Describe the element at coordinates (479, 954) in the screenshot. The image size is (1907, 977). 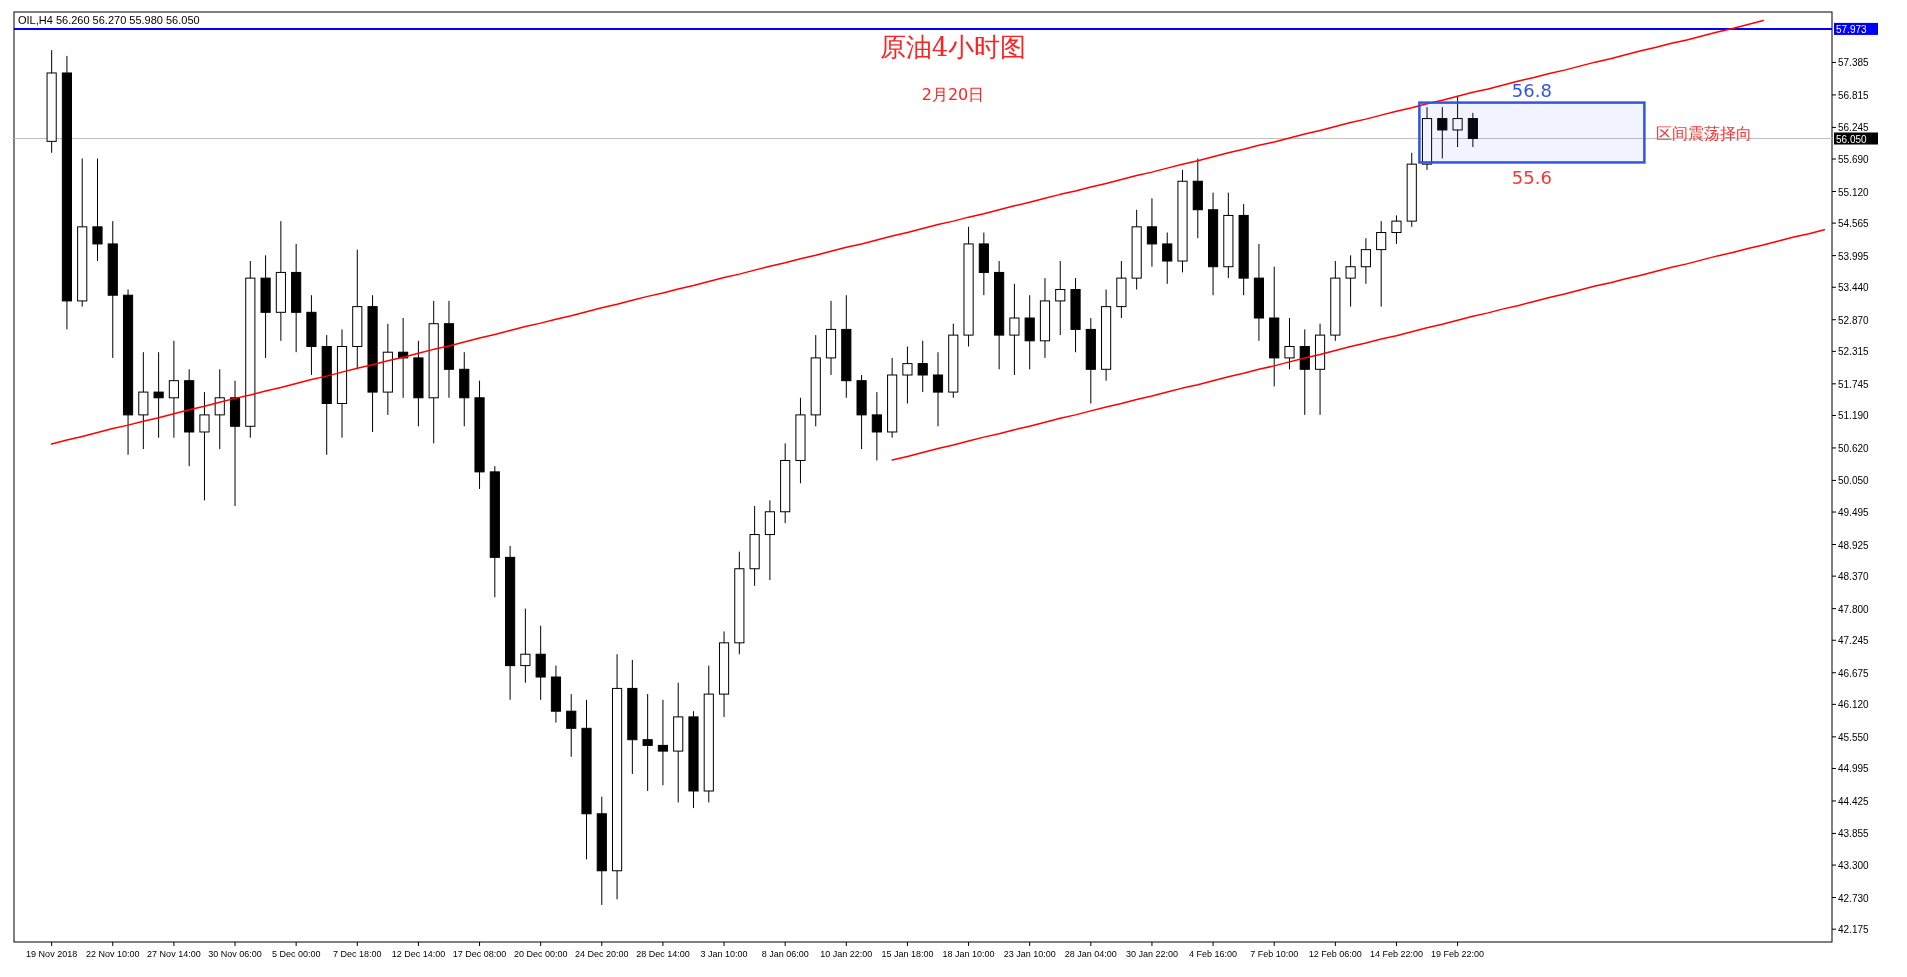
I see `x-tick-label: 17 Dec 08:00` at that location.